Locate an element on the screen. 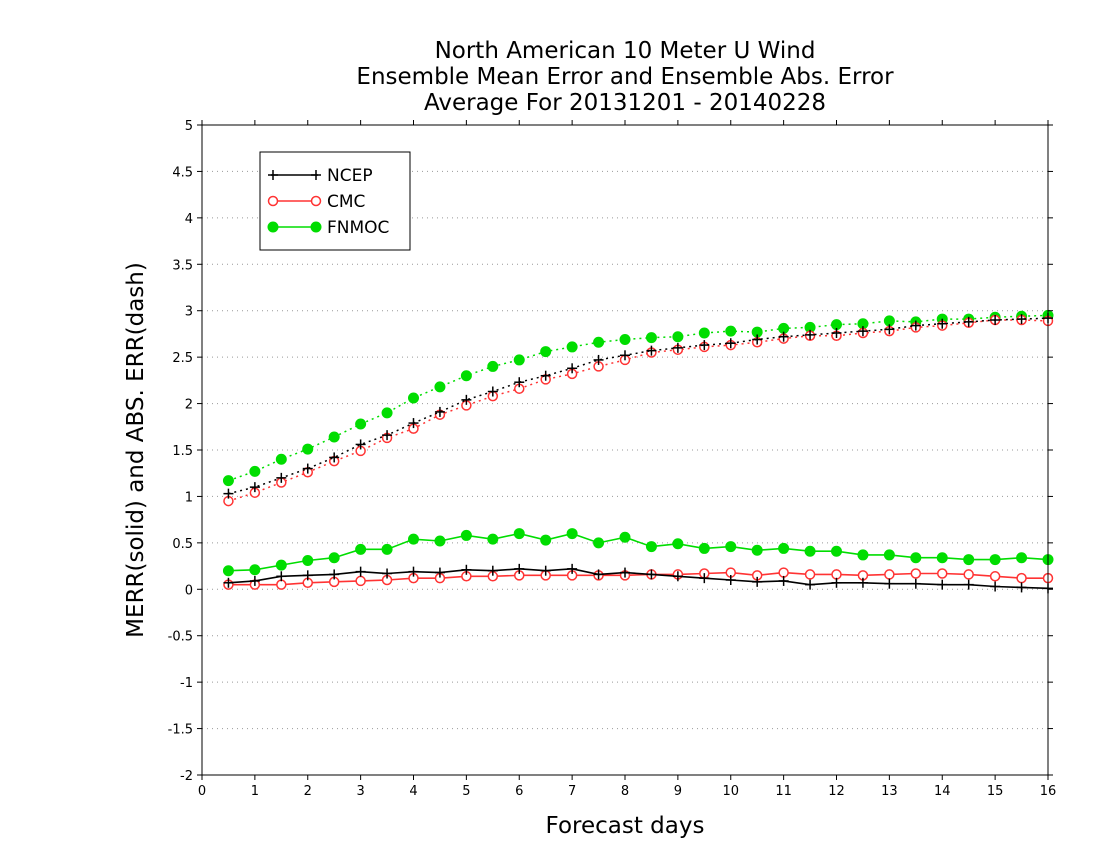 Image resolution: width=1100 pixels, height=855 pixels. x-tick-label: 5 is located at coordinates (466, 791).